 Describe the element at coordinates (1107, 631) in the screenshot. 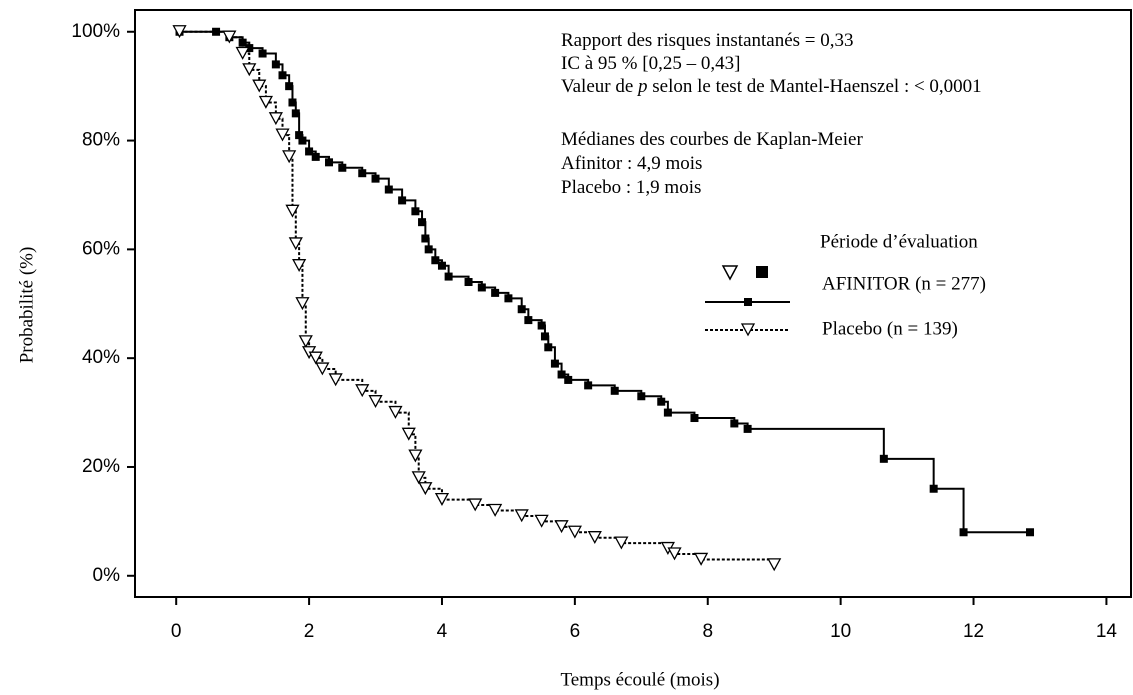

I see `x-tick-label: 14` at that location.